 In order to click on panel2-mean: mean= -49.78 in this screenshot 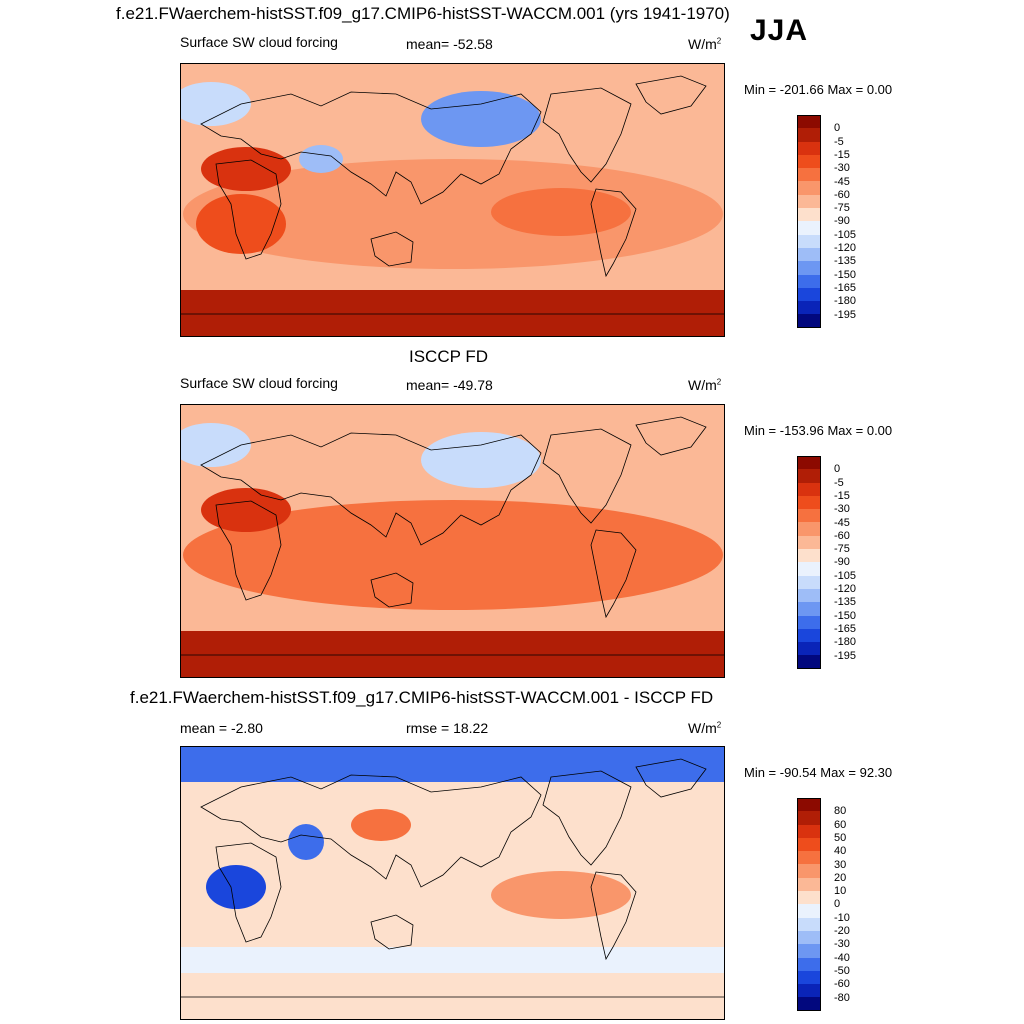, I will do `click(449, 385)`.